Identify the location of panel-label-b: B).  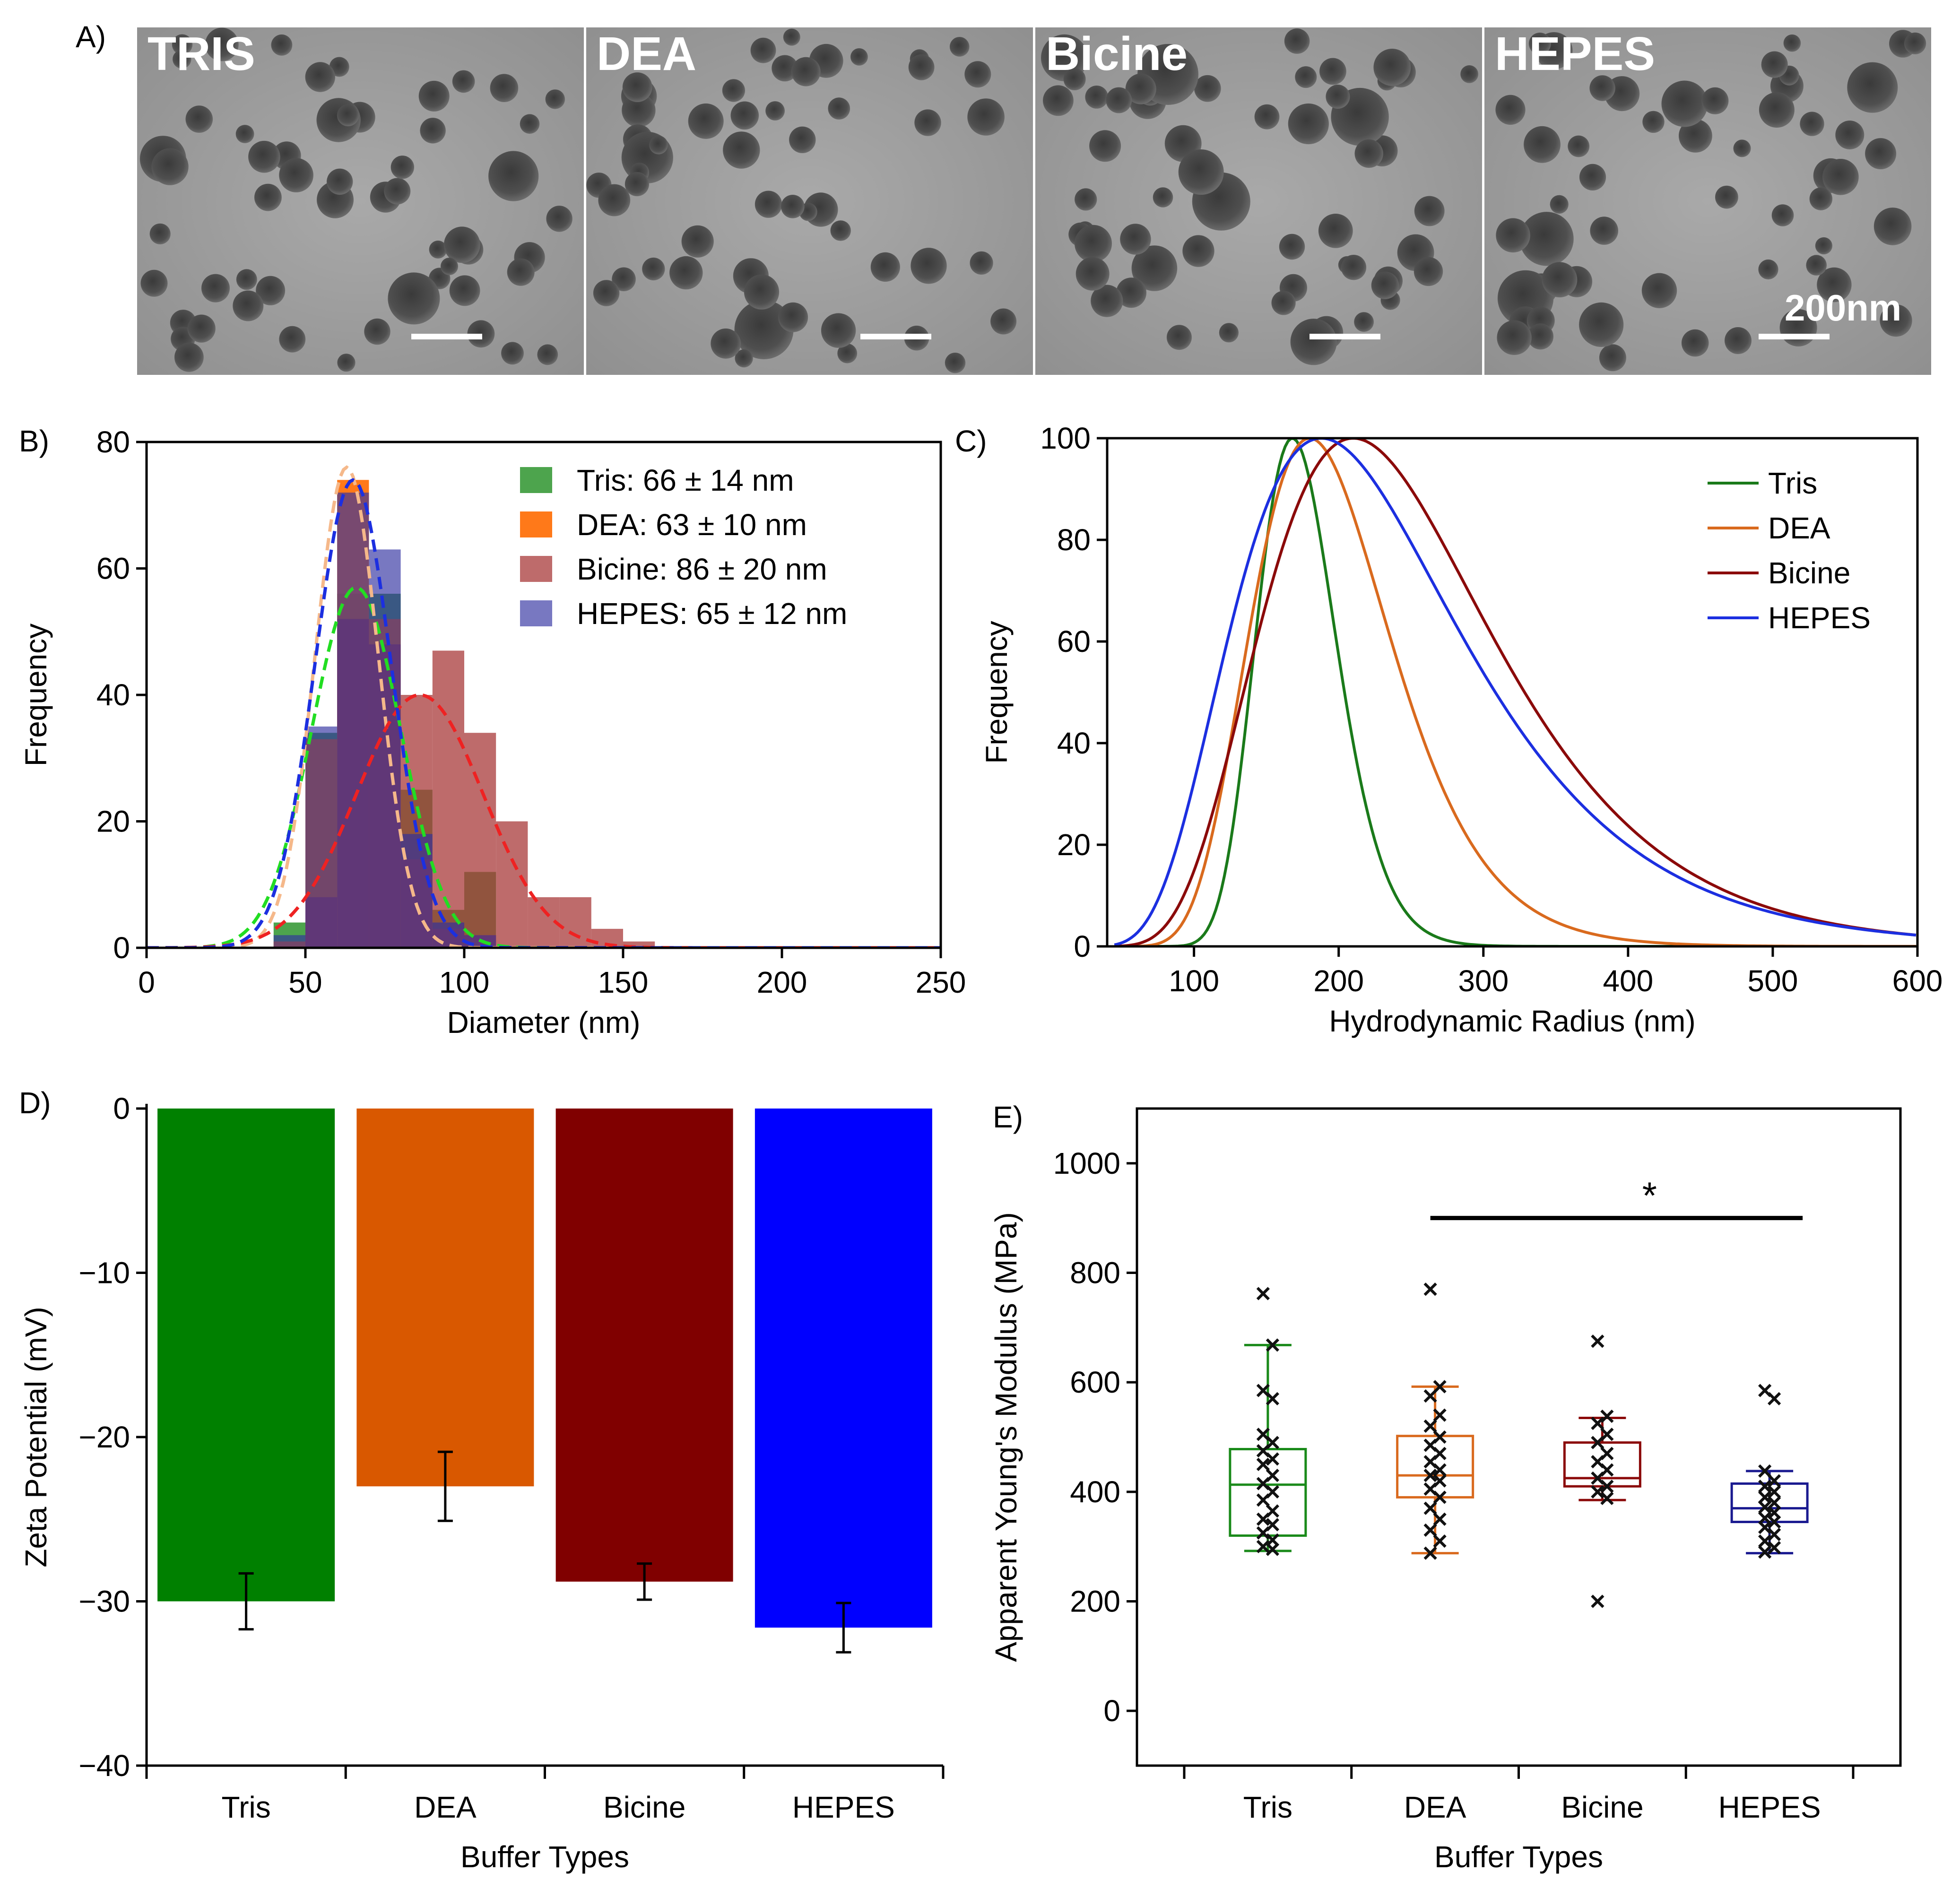
(34, 441).